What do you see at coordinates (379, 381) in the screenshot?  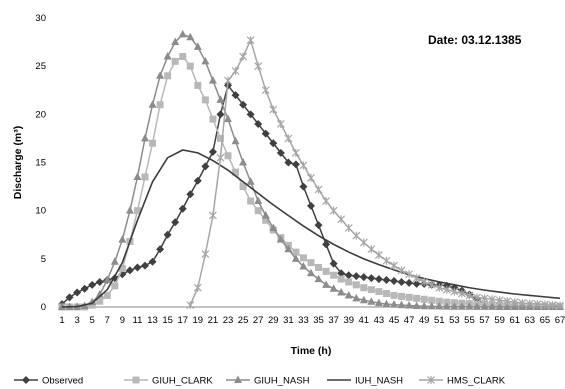 I see `legend-label: IUH_NASH` at bounding box center [379, 381].